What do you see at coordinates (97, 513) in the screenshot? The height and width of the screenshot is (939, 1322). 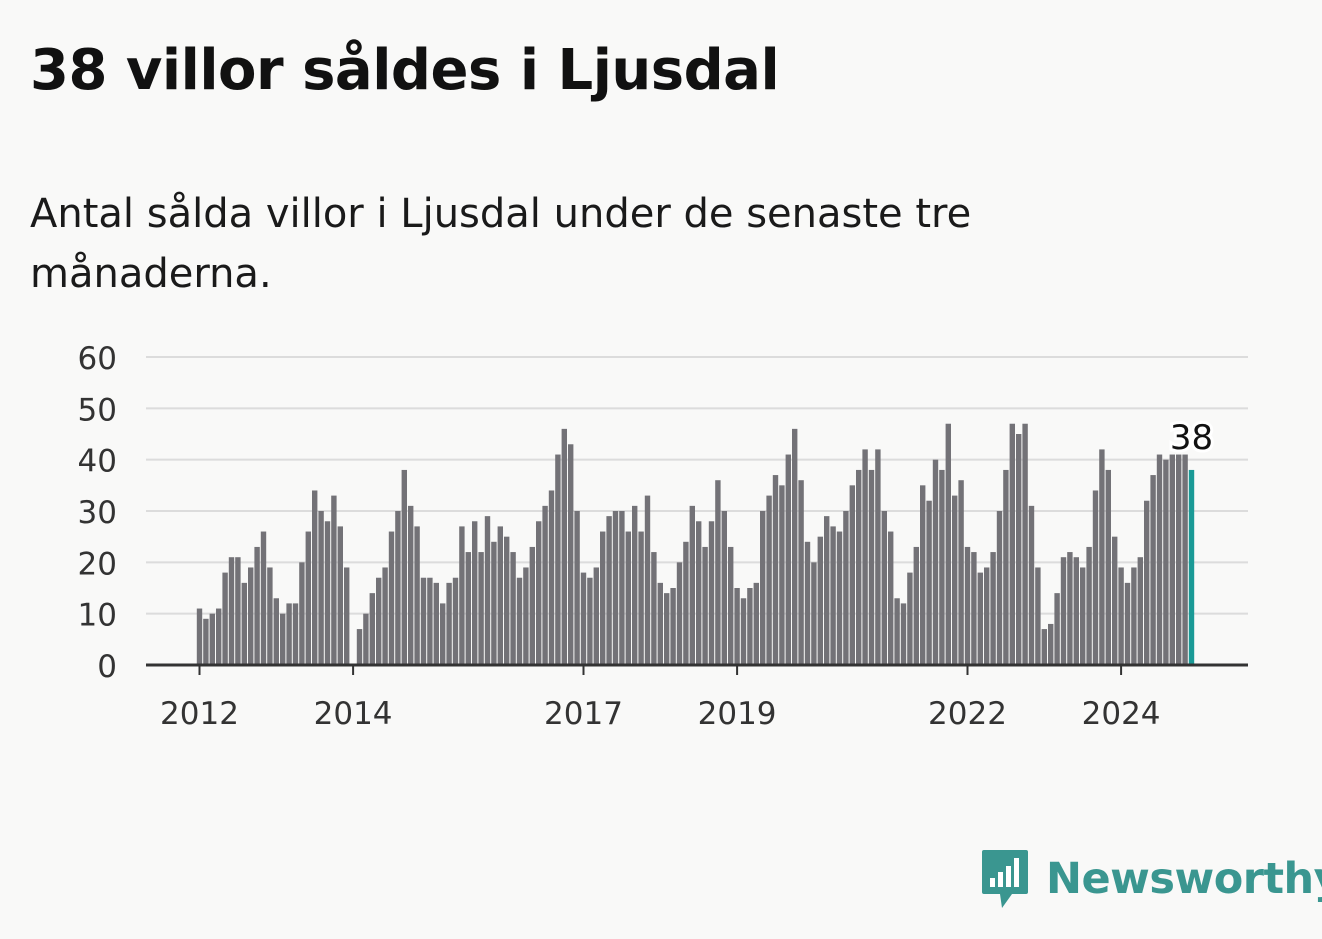 I see `y-tick-label: 30` at bounding box center [97, 513].